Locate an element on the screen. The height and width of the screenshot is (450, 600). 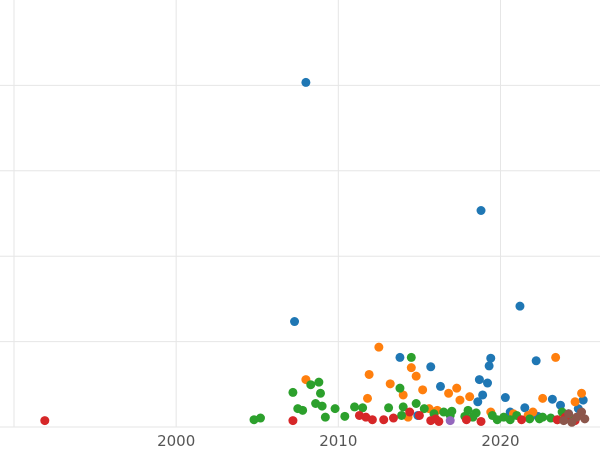
x-tick-label-2020: 2020 is located at coordinates (500, 441).